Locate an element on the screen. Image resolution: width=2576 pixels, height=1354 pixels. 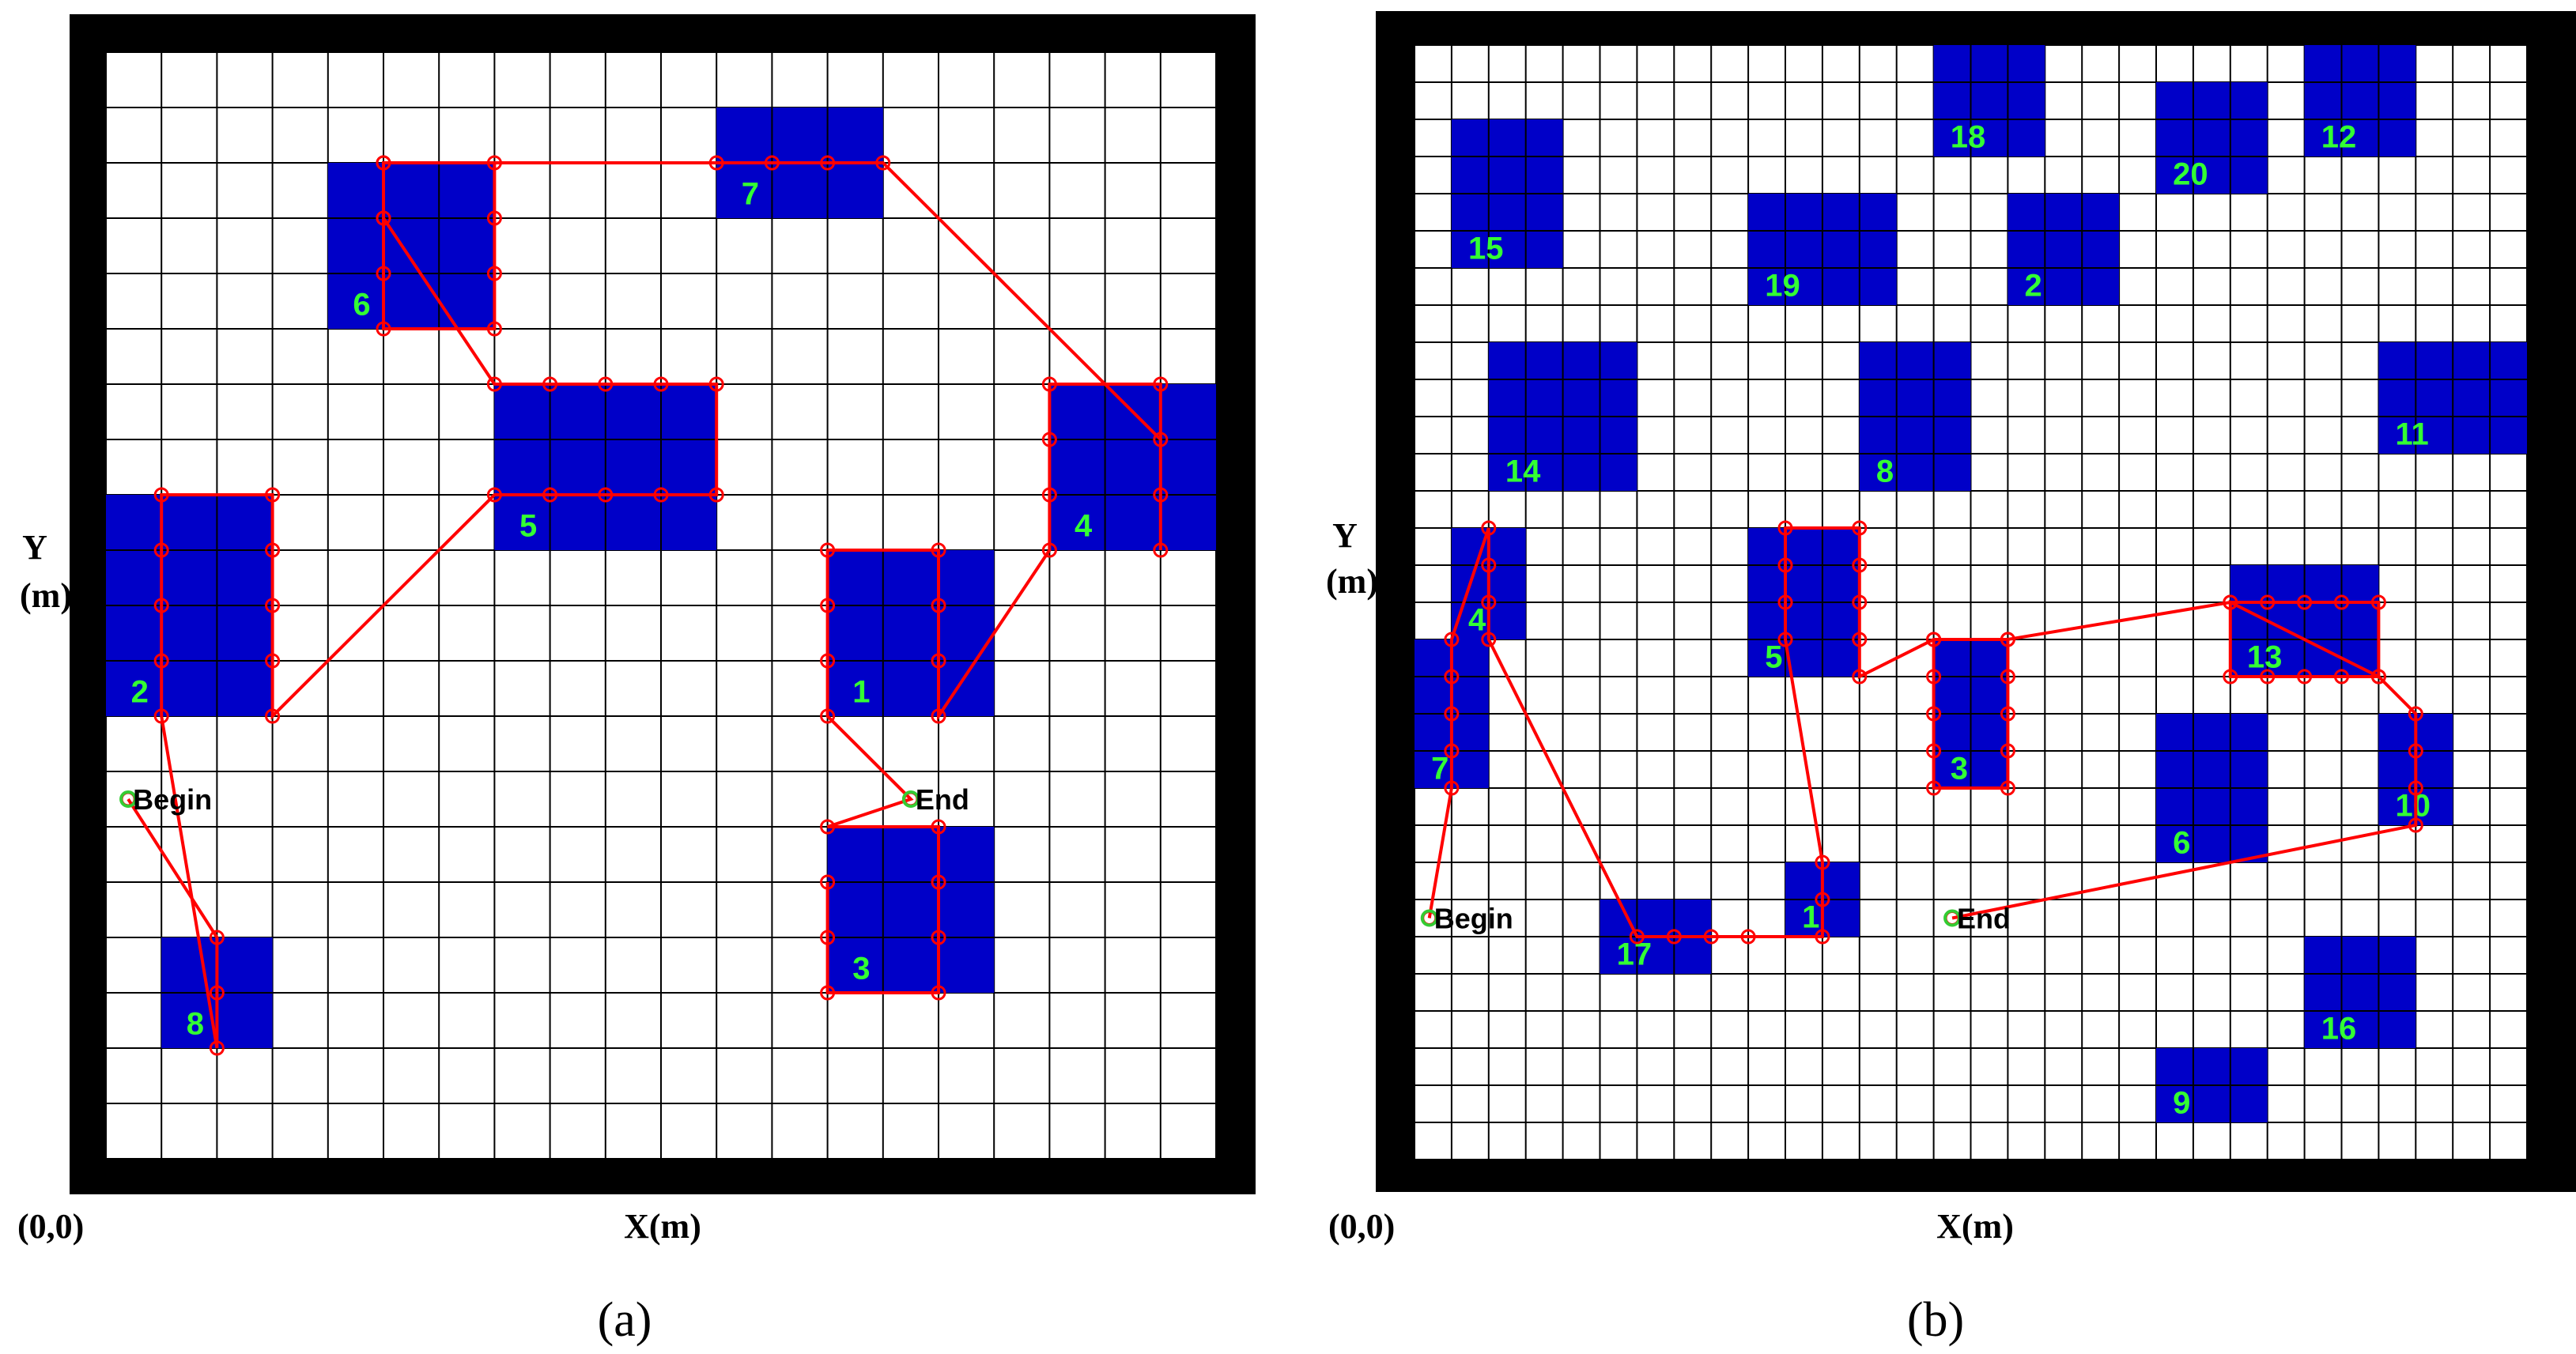
path-b is located at coordinates (1922, 732).